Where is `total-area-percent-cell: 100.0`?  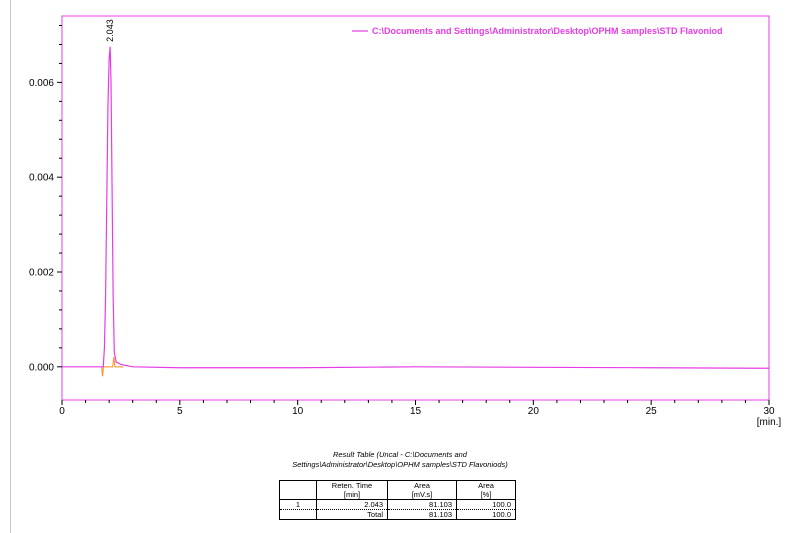
total-area-percent-cell: 100.0 is located at coordinates (486, 514).